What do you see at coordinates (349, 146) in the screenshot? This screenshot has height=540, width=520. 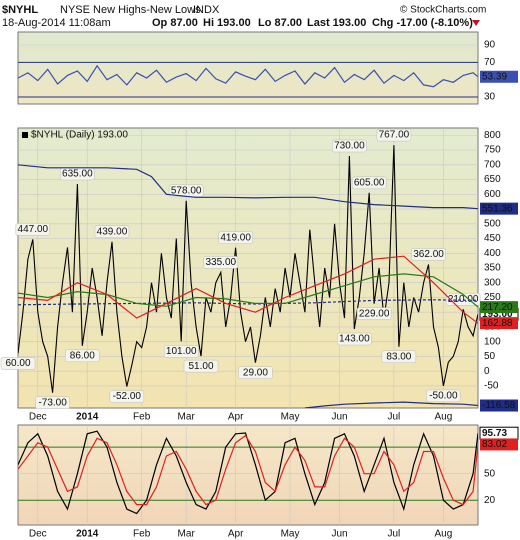 I see `callout-label: 730.00` at bounding box center [349, 146].